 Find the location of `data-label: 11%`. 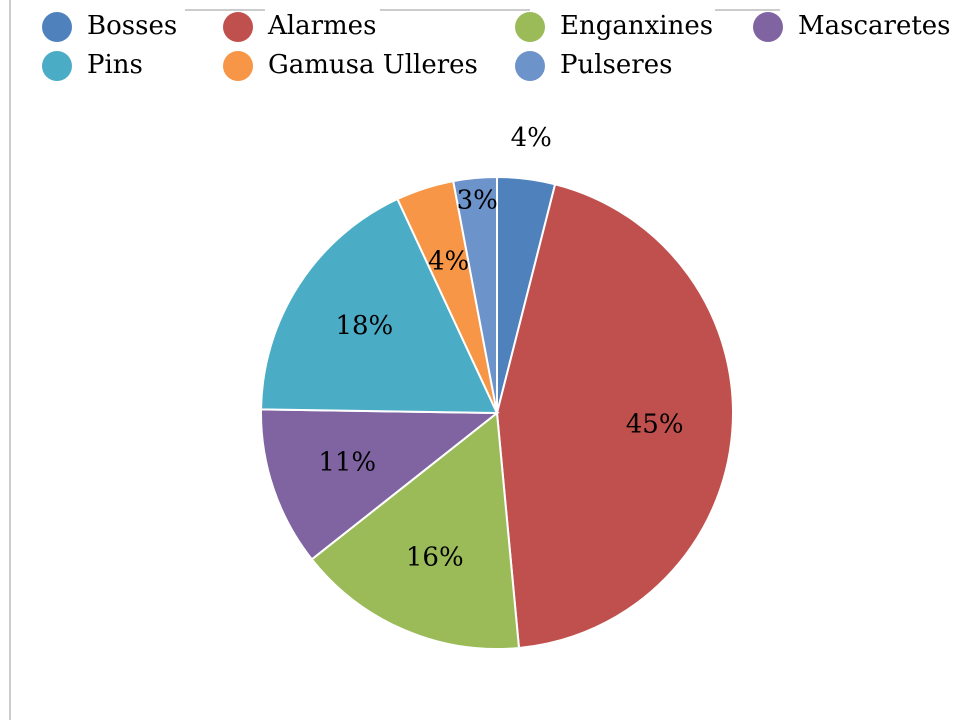

data-label: 11% is located at coordinates (347, 463).